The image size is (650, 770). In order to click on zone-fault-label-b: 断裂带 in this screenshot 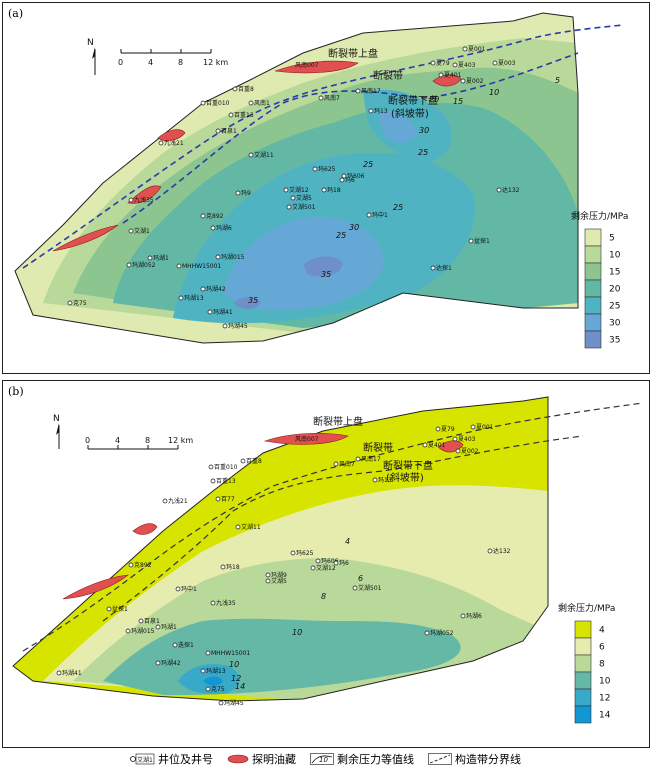, I will do `click(378, 447)`.